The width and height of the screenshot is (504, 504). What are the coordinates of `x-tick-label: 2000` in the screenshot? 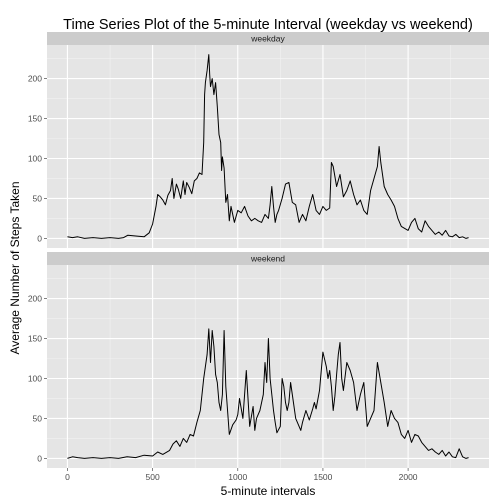 It's located at (408, 477).